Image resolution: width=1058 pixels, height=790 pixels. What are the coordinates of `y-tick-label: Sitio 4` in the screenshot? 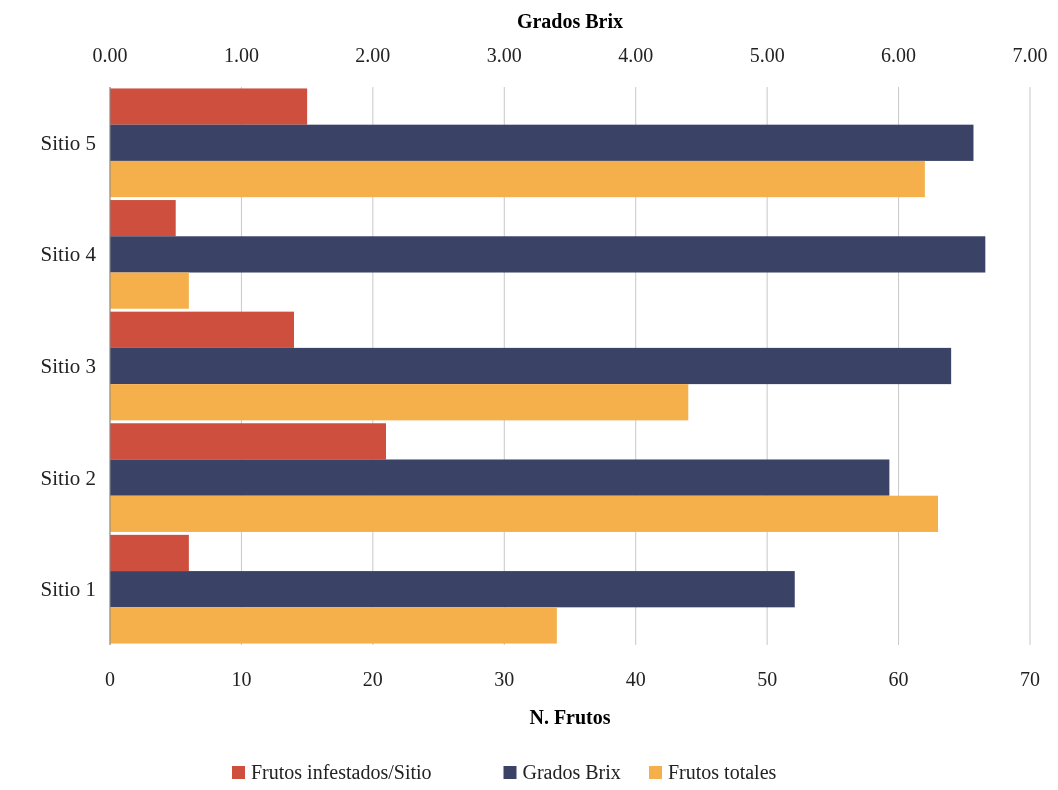 It's located at (68, 254).